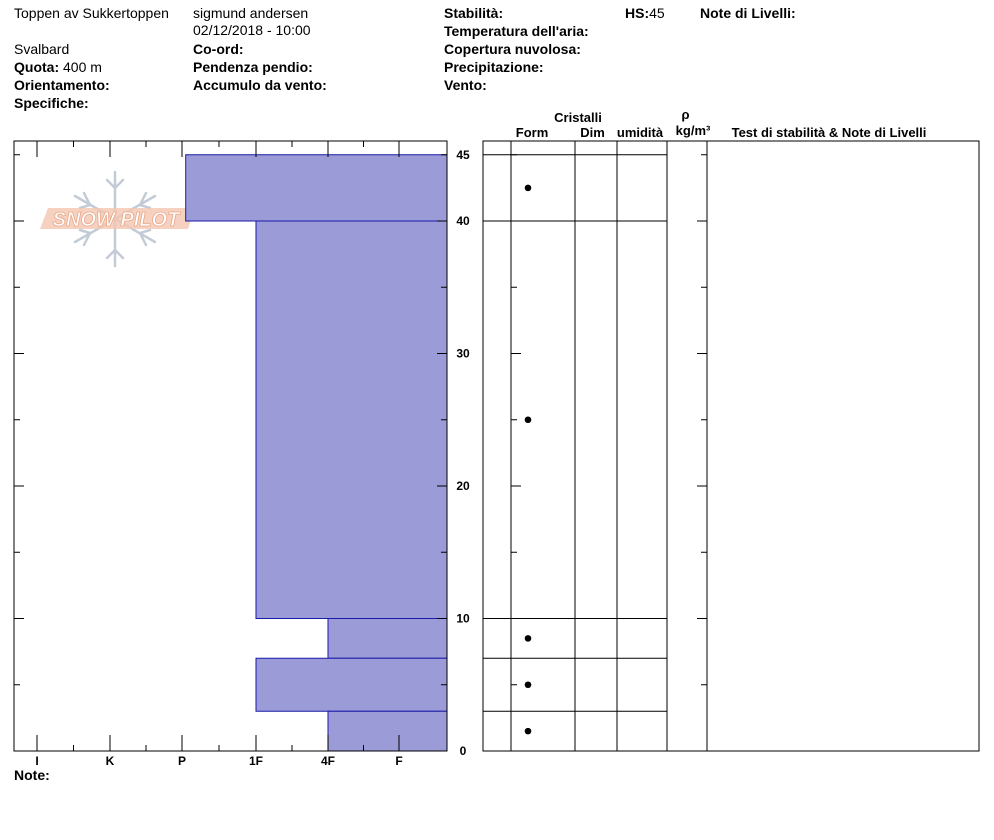 The width and height of the screenshot is (994, 840). What do you see at coordinates (42, 49) in the screenshot?
I see `region-name: Svalbard` at bounding box center [42, 49].